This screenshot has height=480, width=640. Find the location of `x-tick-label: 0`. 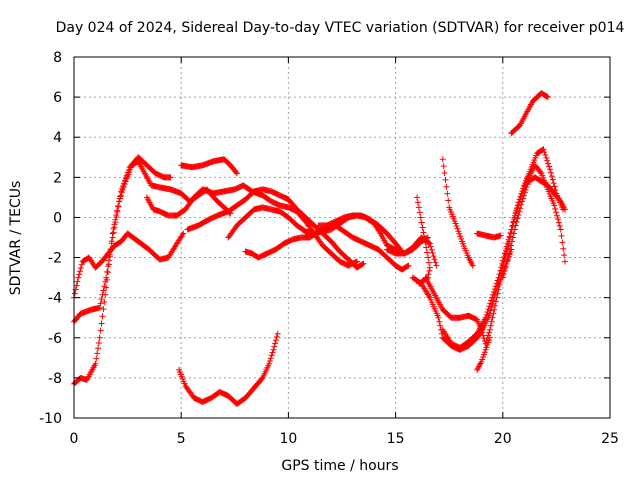

x-tick-label: 0 is located at coordinates (74, 439).